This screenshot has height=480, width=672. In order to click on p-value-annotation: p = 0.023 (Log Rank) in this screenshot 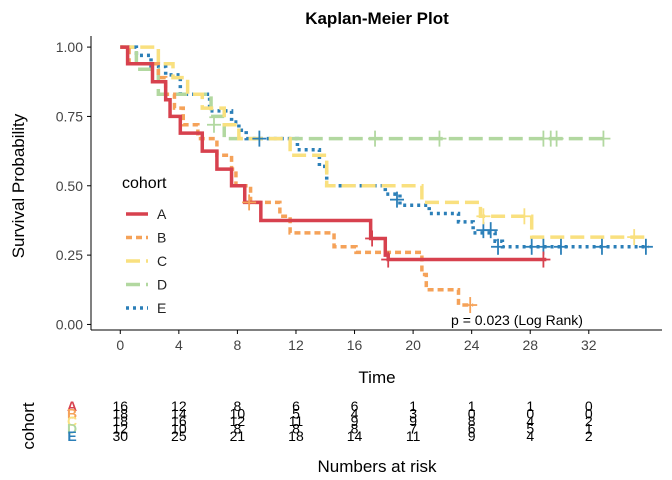, I will do `click(517, 320)`.